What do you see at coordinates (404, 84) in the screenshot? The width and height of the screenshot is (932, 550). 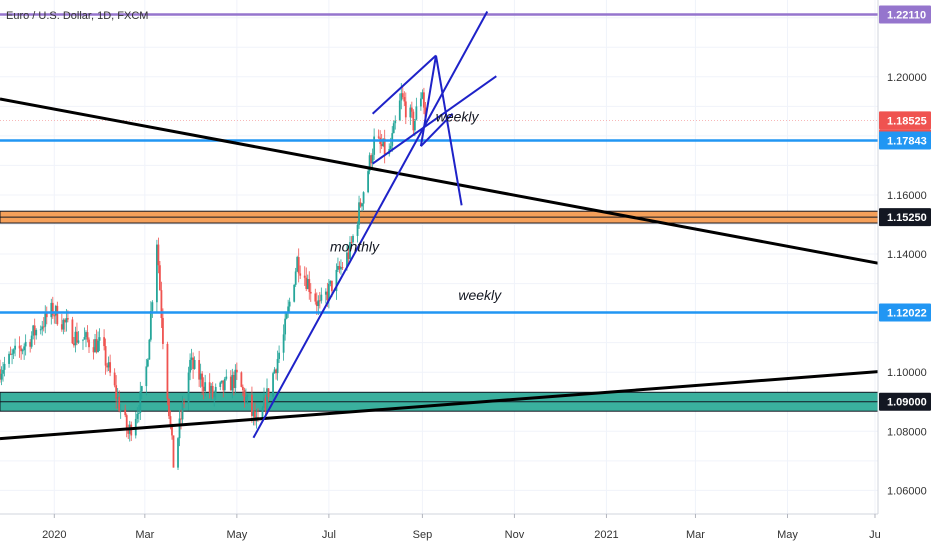 I see `blue-wedge-upper` at bounding box center [404, 84].